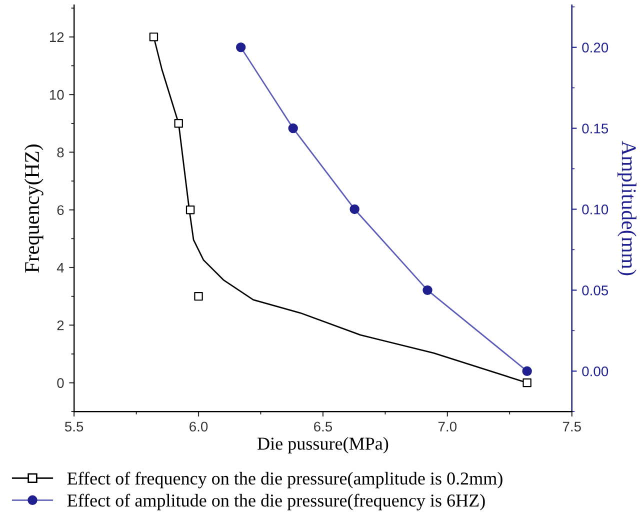 This screenshot has width=644, height=523. Describe the element at coordinates (323, 427) in the screenshot. I see `x-tick-label: 6.5` at that location.